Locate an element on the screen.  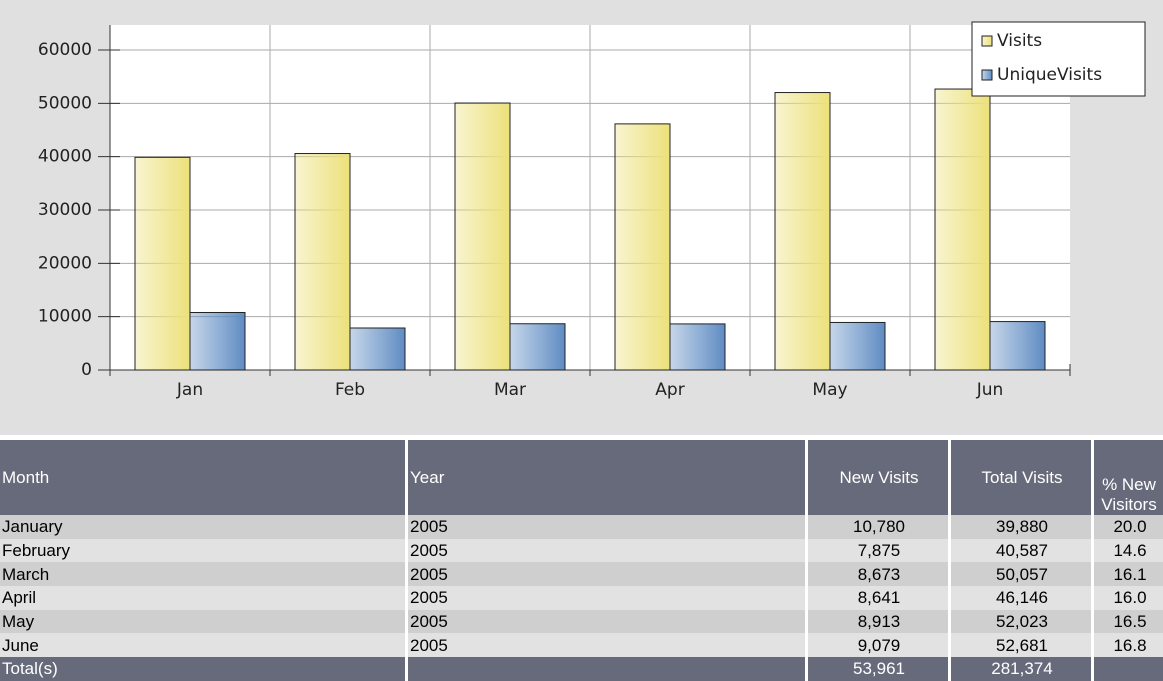
table-cell: March is located at coordinates (202, 574).